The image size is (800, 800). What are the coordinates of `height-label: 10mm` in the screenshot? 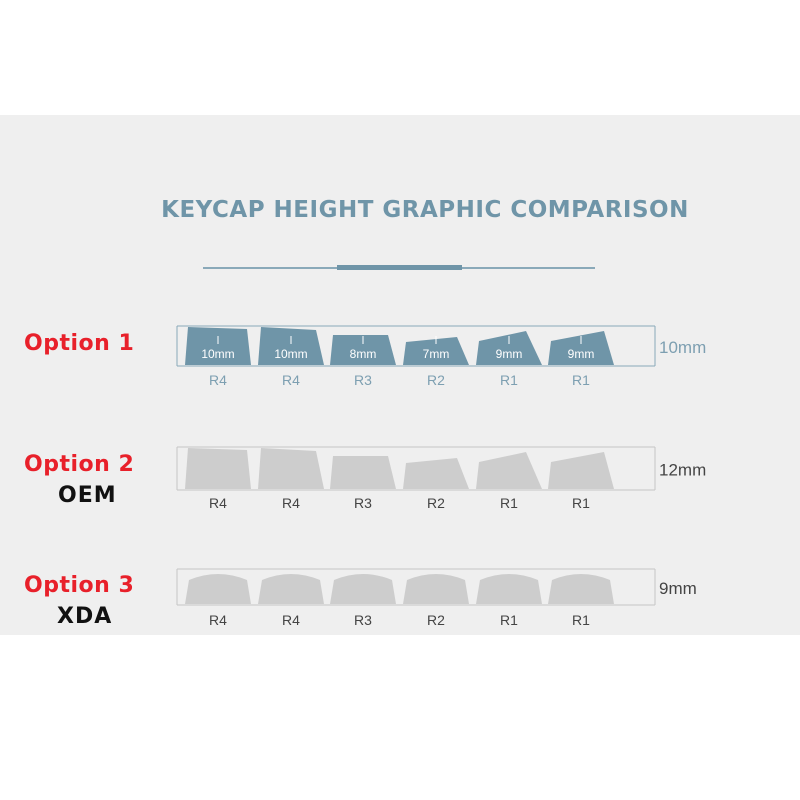 It's located at (682, 347).